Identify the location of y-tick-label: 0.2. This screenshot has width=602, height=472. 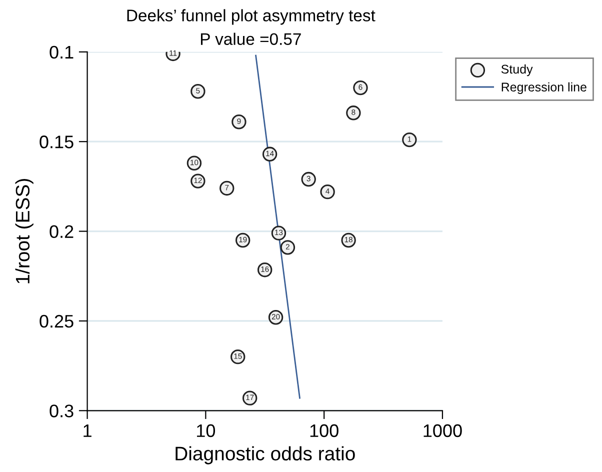
(62, 231).